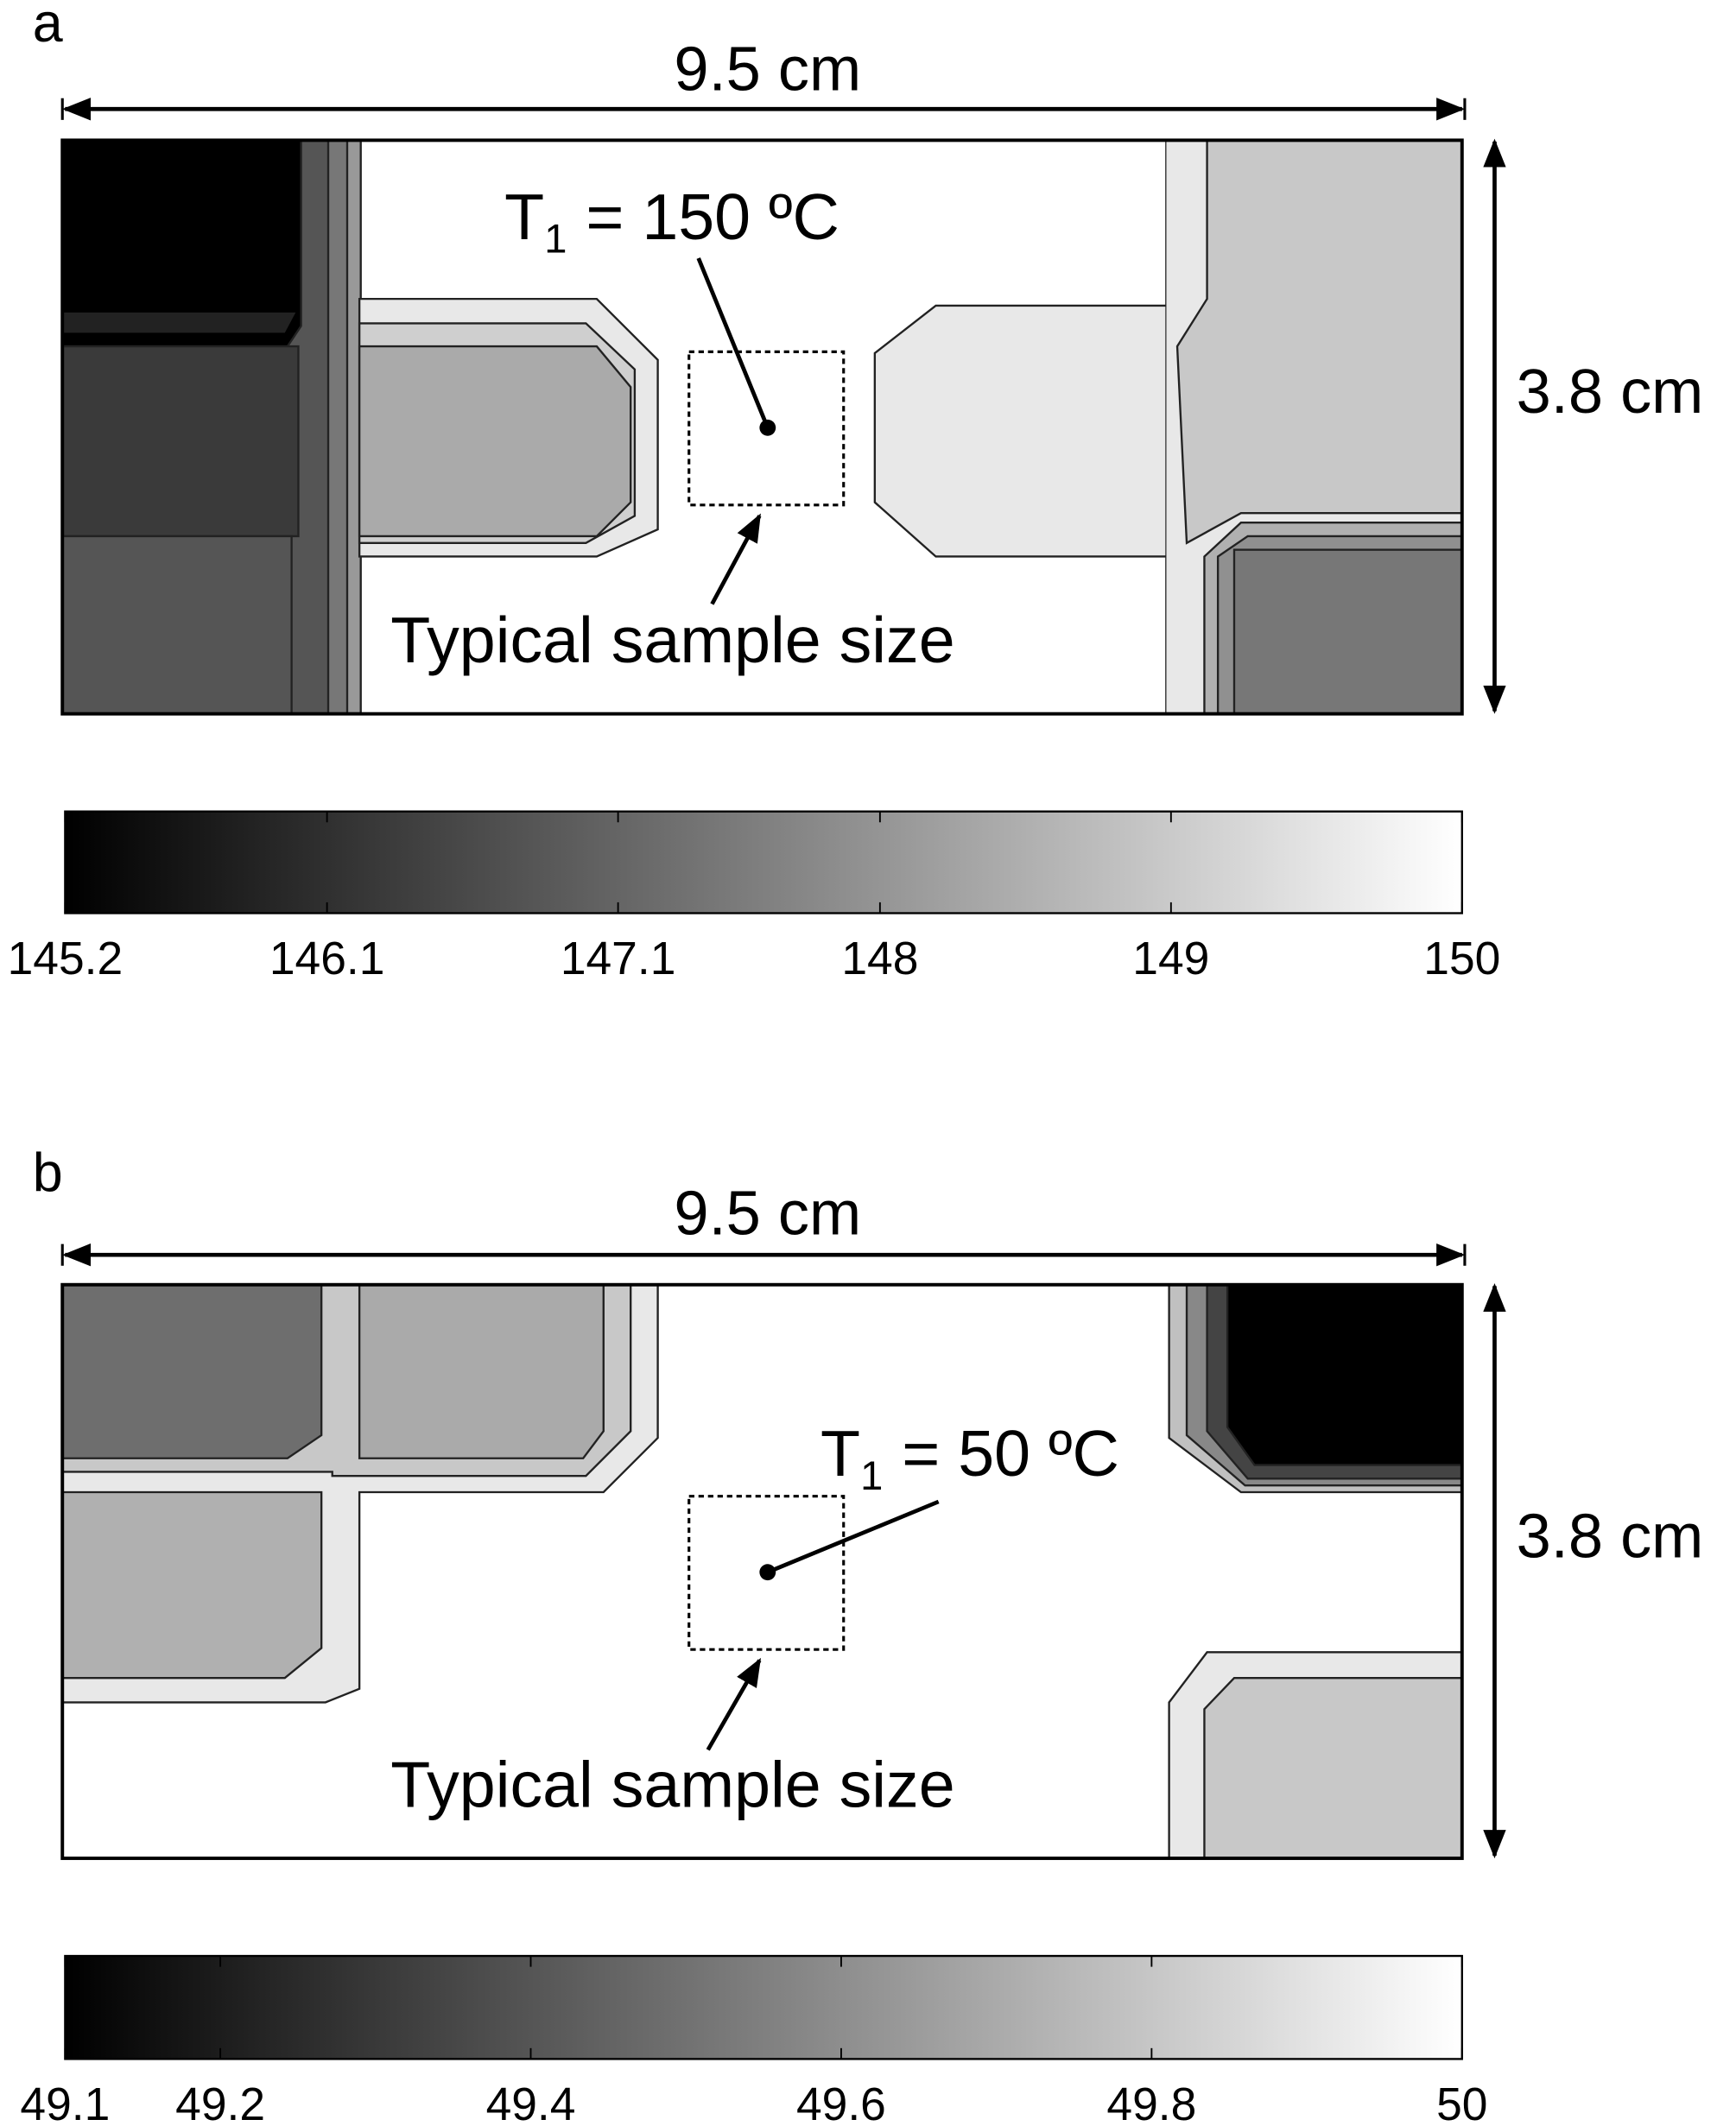 The width and height of the screenshot is (1736, 2126). I want to click on colorbar-tick-label: 49.6, so click(841, 2102).